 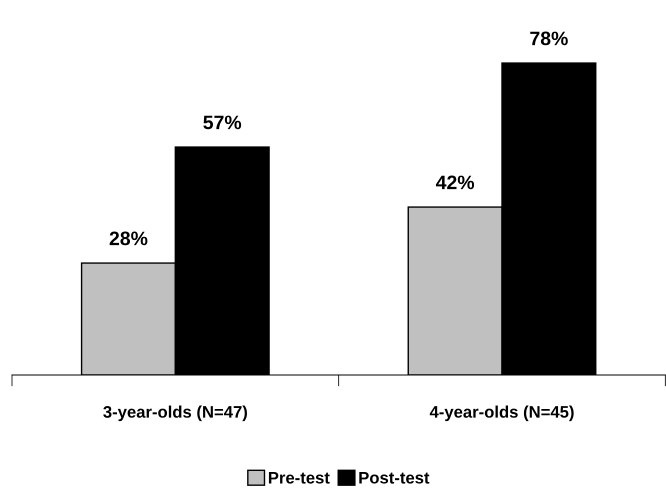 I want to click on data-label: 57%, so click(x=222, y=123).